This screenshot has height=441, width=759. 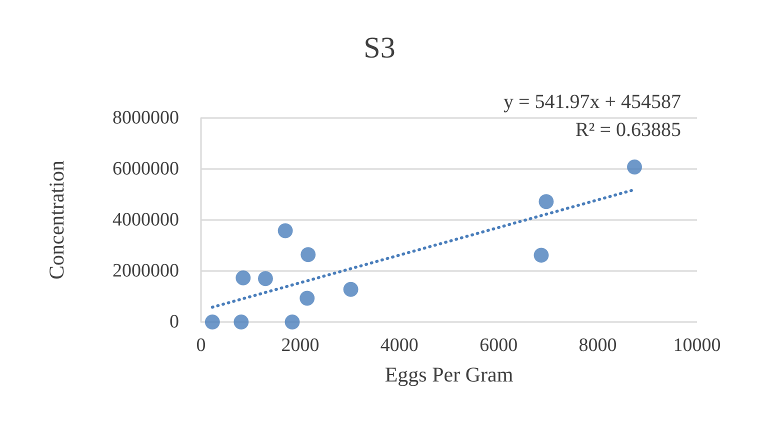 What do you see at coordinates (697, 345) in the screenshot?
I see `x-tick-label: 10000` at bounding box center [697, 345].